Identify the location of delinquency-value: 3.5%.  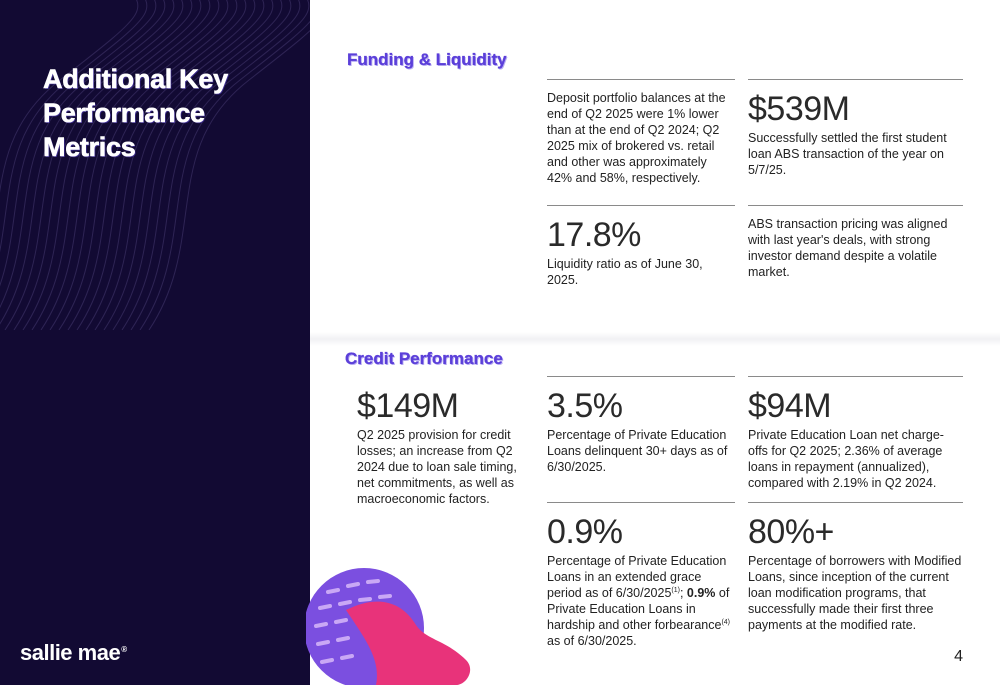
(585, 406).